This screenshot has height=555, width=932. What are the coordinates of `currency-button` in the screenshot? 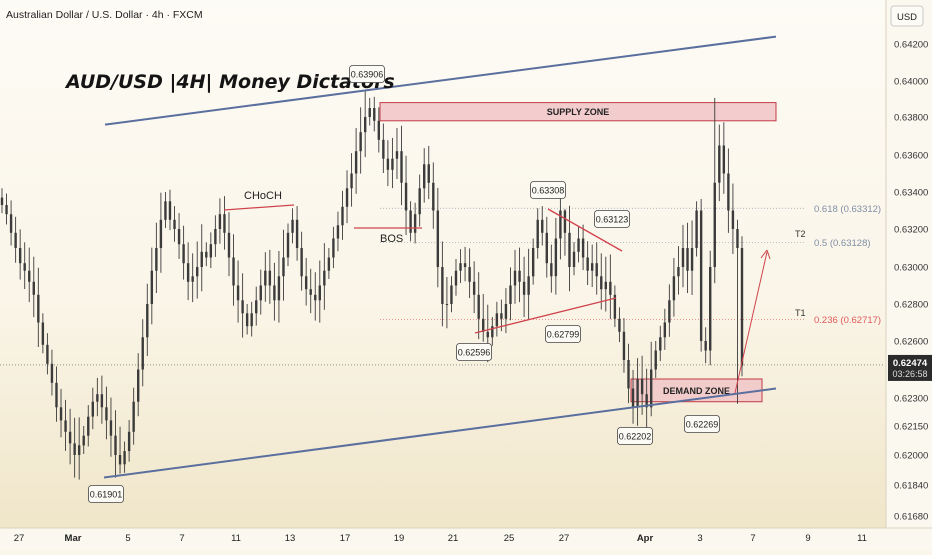 It's located at (907, 16).